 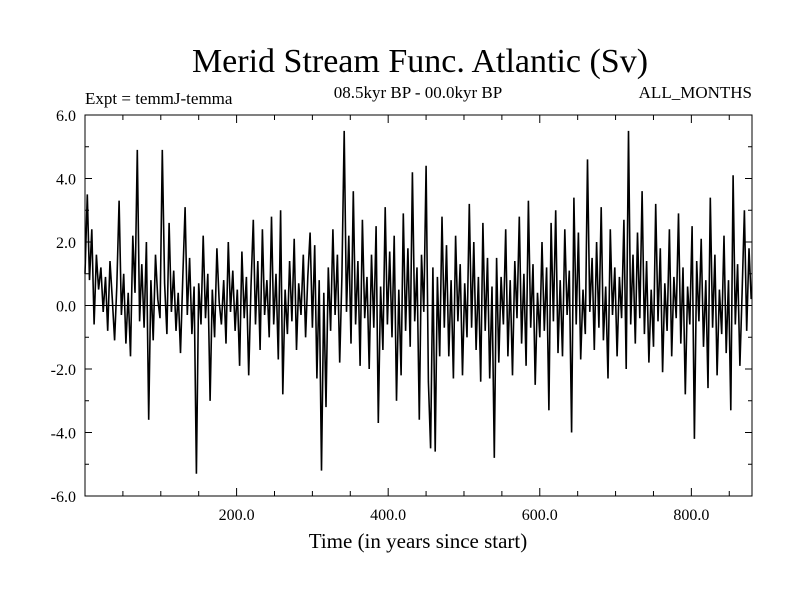 What do you see at coordinates (66, 180) in the screenshot?
I see `y-tick-label: 4.0` at bounding box center [66, 180].